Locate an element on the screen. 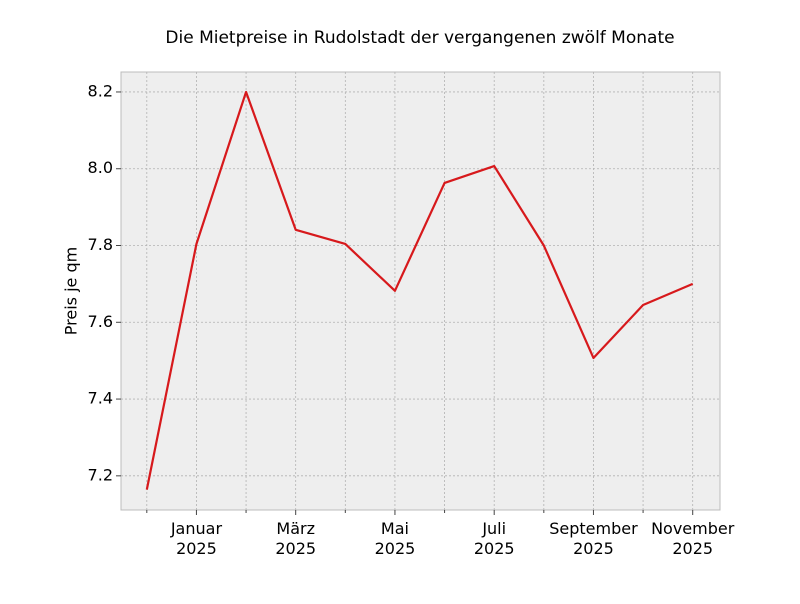 The image size is (800, 604). y-tick-label: 7.2 is located at coordinates (100, 474).